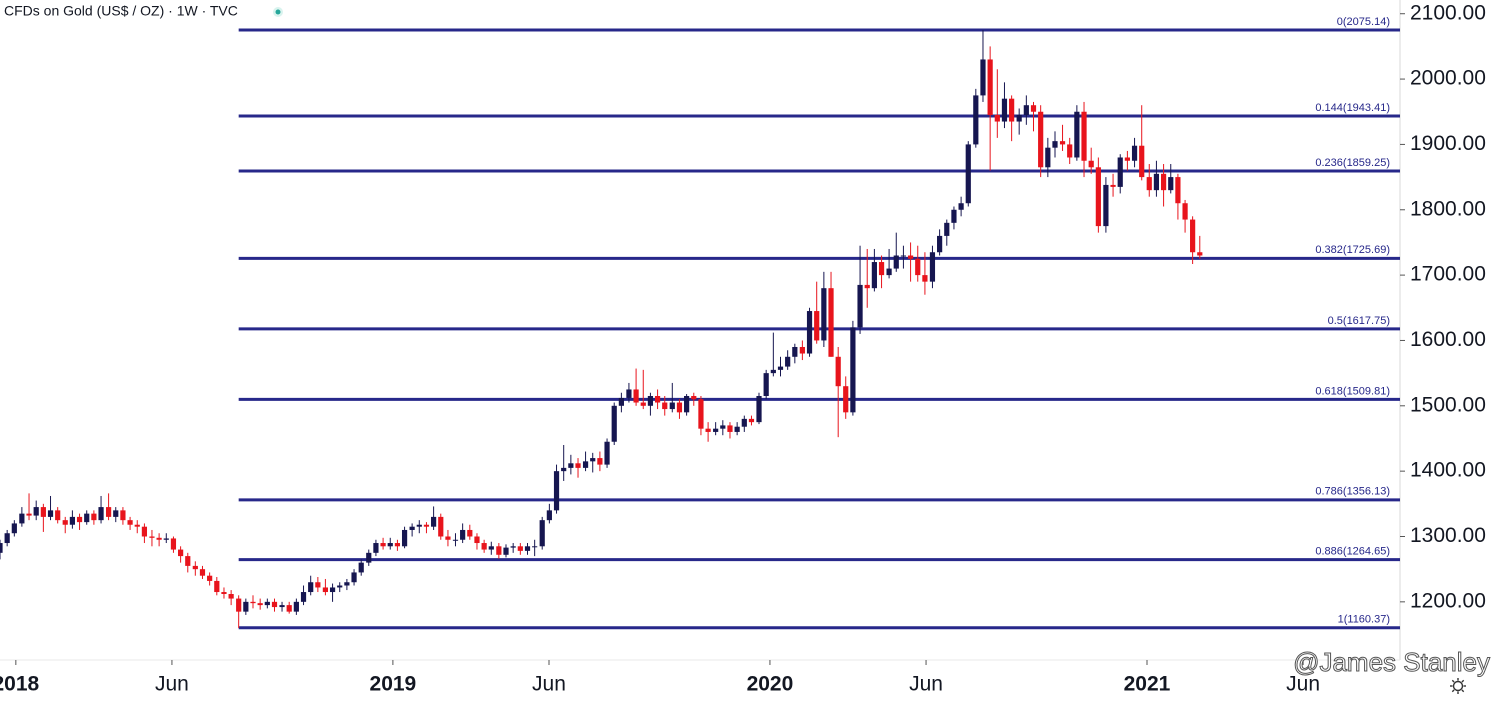  I want to click on fib-label: 1(1160.37), so click(1364, 620).